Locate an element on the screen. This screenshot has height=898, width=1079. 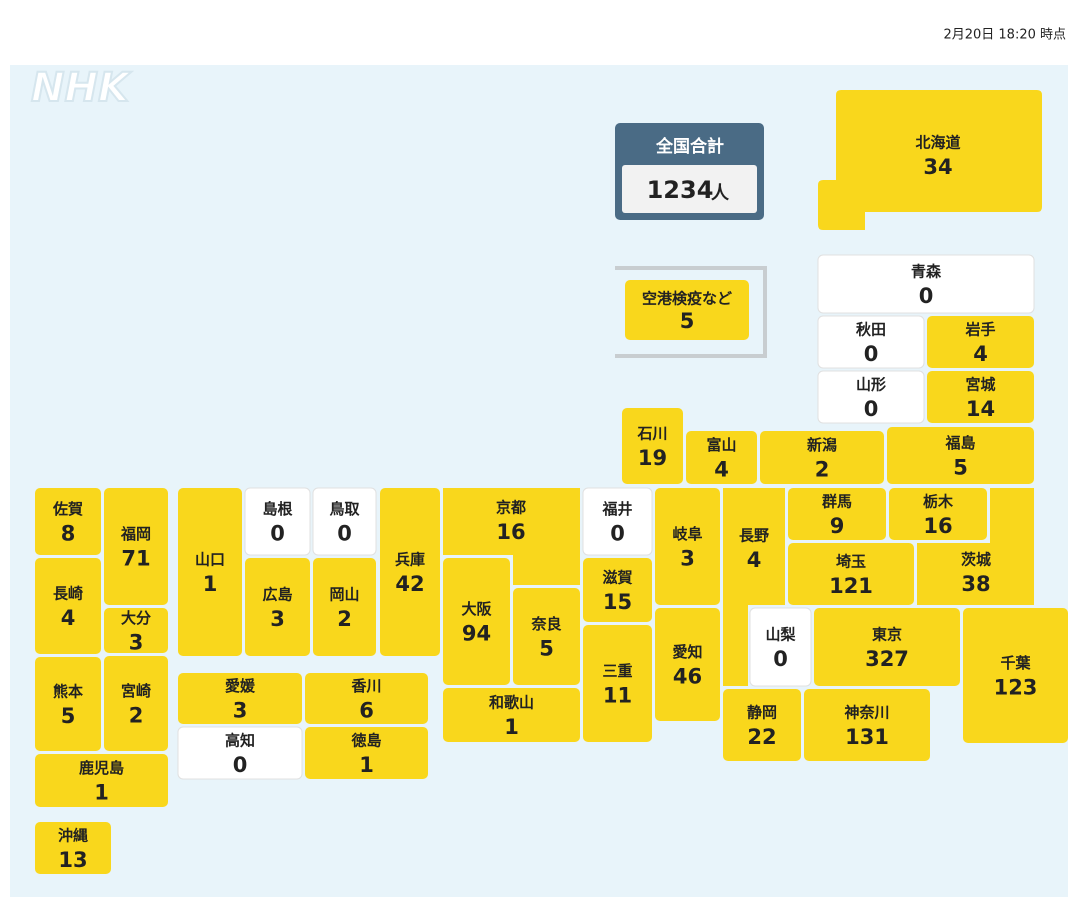
prefecture-name: 兵庫 is located at coordinates (410, 560).